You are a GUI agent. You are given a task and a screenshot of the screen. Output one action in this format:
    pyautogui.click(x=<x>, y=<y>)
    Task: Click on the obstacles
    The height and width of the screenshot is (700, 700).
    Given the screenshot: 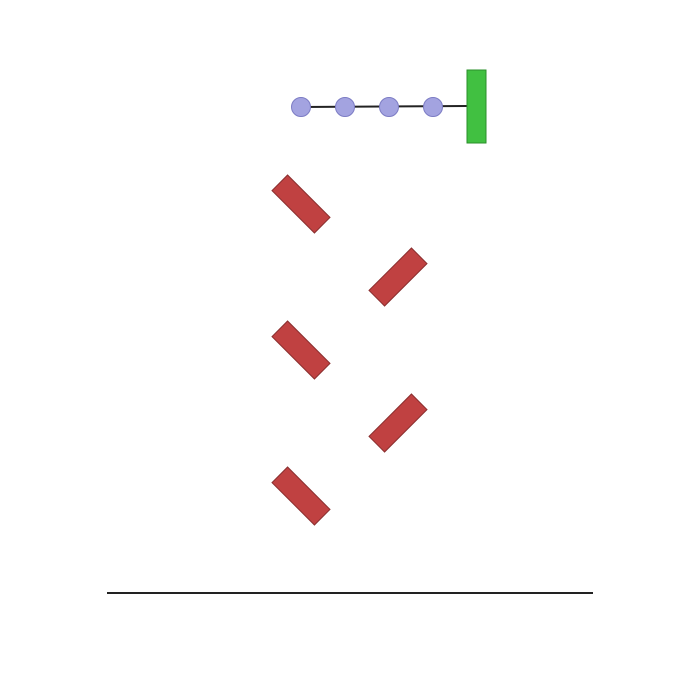 What is the action you would take?
    pyautogui.click(x=349, y=350)
    